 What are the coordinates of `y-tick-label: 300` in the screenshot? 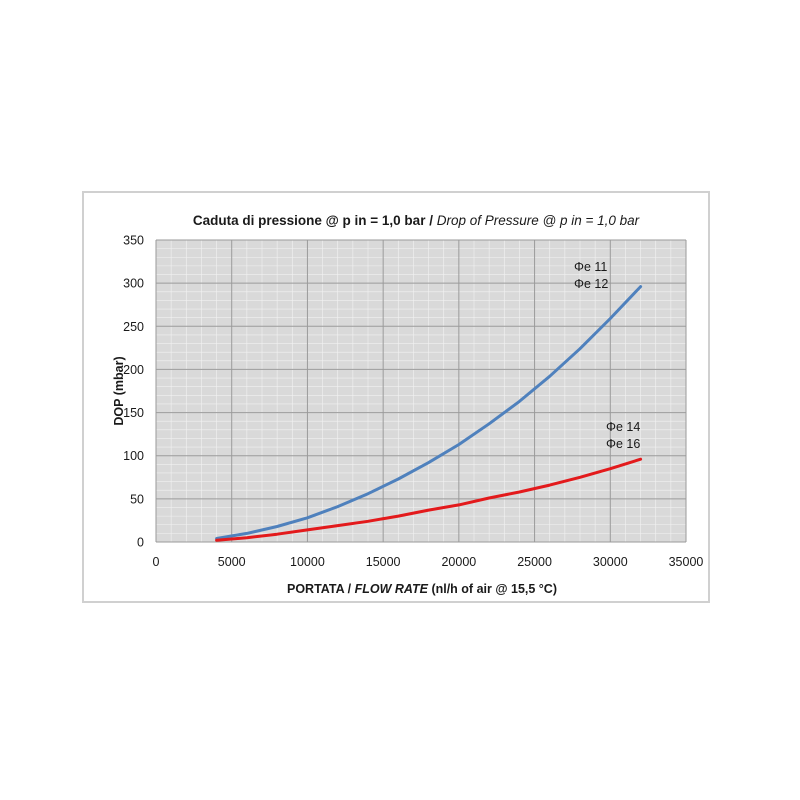 It's located at (133, 284).